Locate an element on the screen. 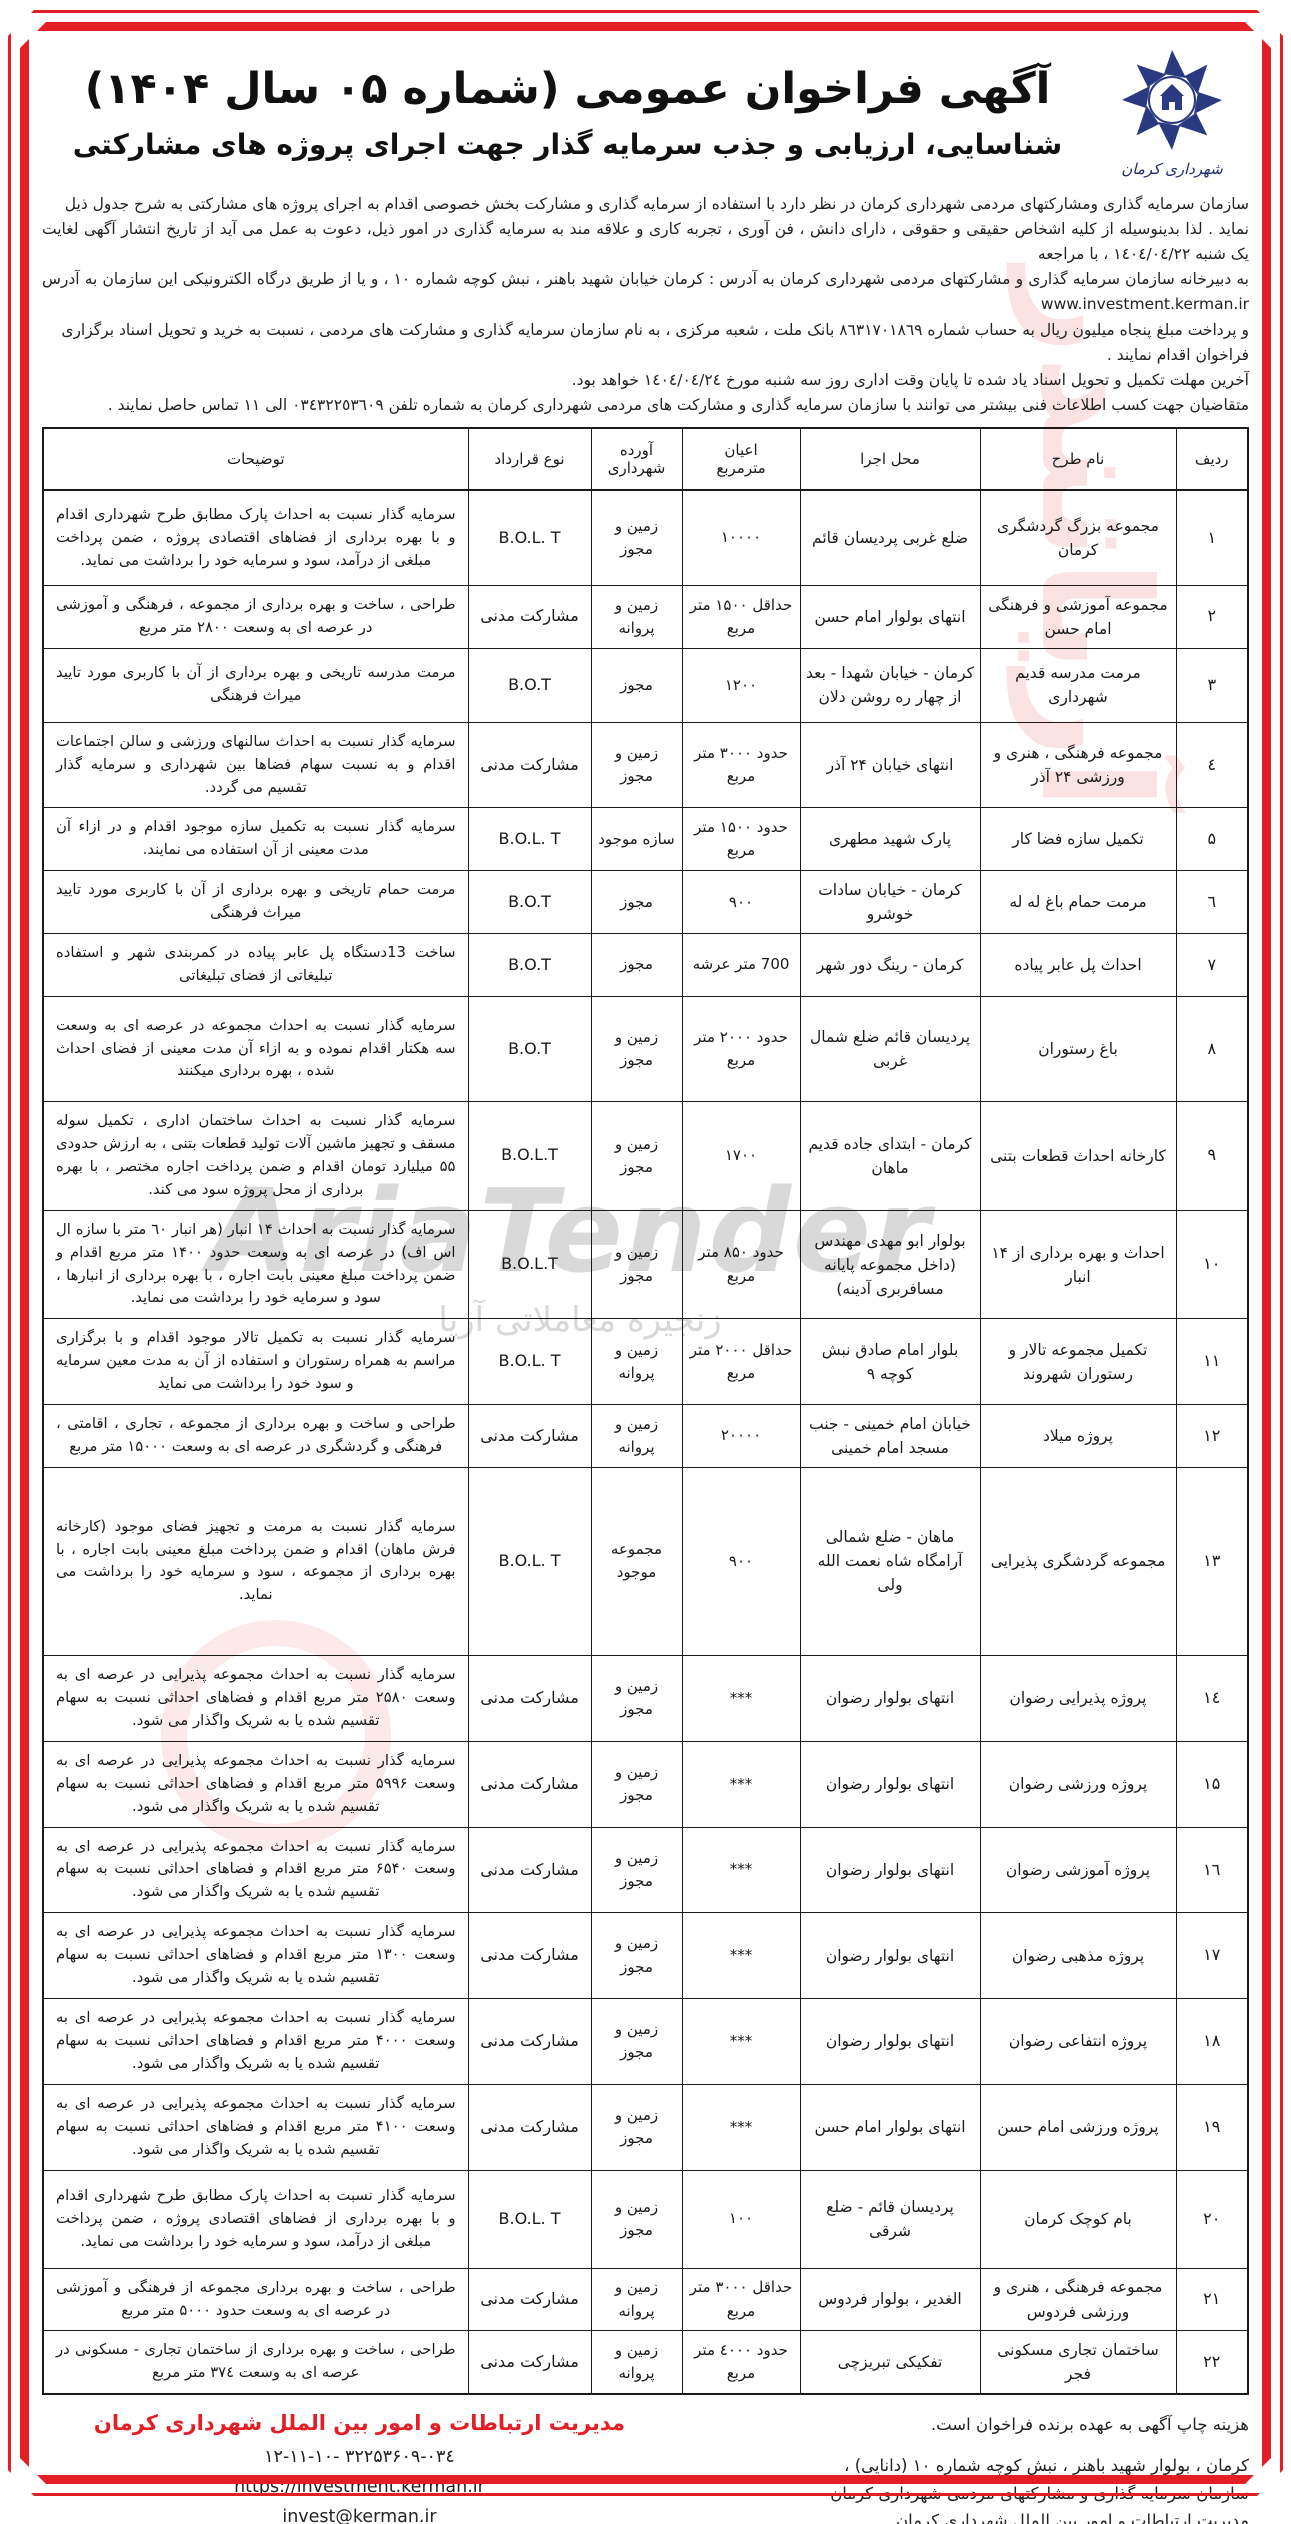  project-area: ۱۷۰۰ is located at coordinates (741, 1156).